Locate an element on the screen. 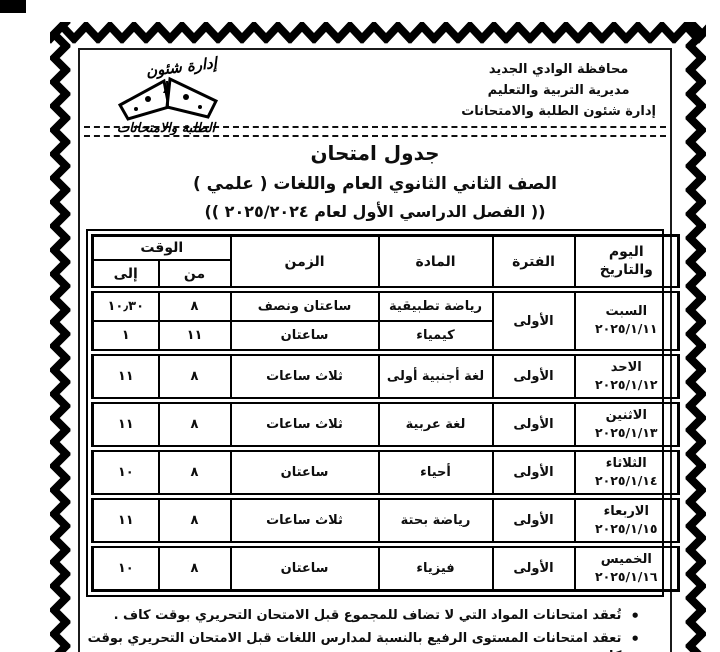 The width and height of the screenshot is (720, 652). day-cell: الثلاثاء ٢٠٢٥/١/١٤ is located at coordinates (626, 471).